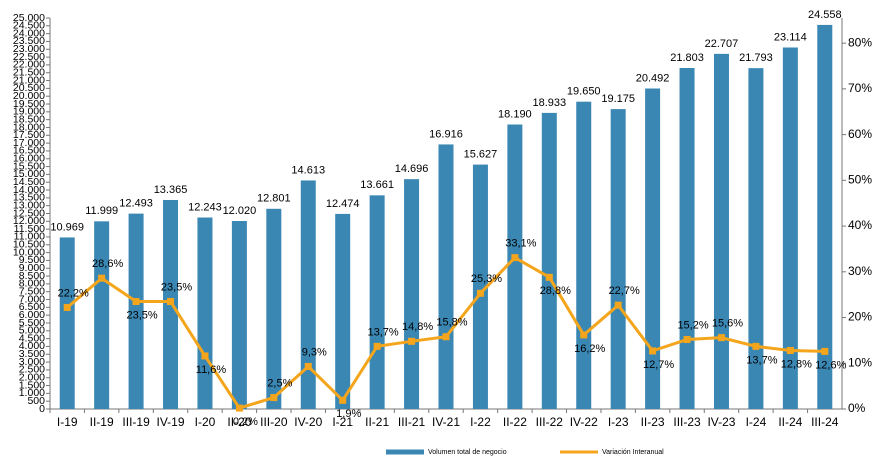 This screenshot has height=465, width=886. What do you see at coordinates (405, 452) in the screenshot?
I see `legend-swatch` at bounding box center [405, 452].